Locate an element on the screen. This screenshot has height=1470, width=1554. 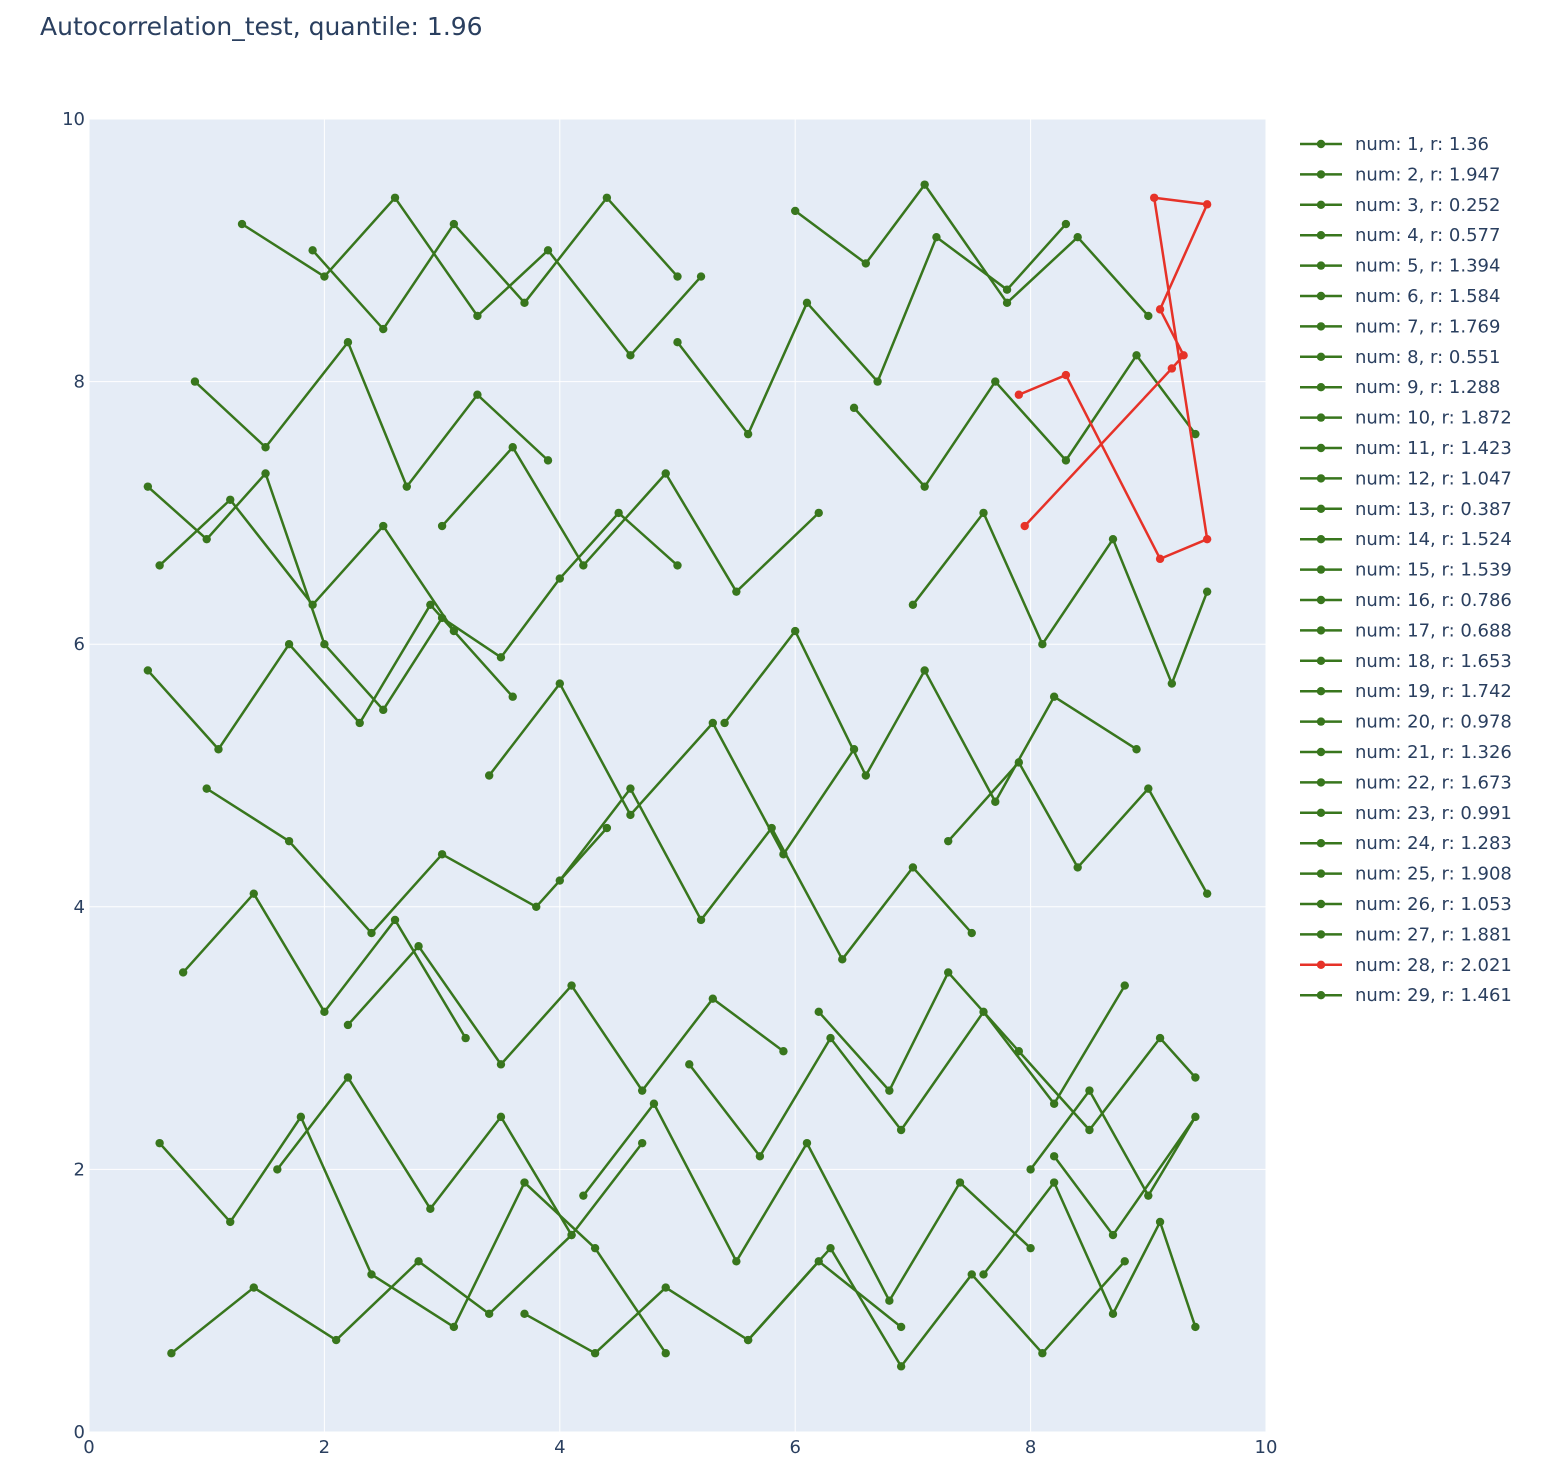
legend-item: num: 15, r: 1.539 is located at coordinates (1406, 570).